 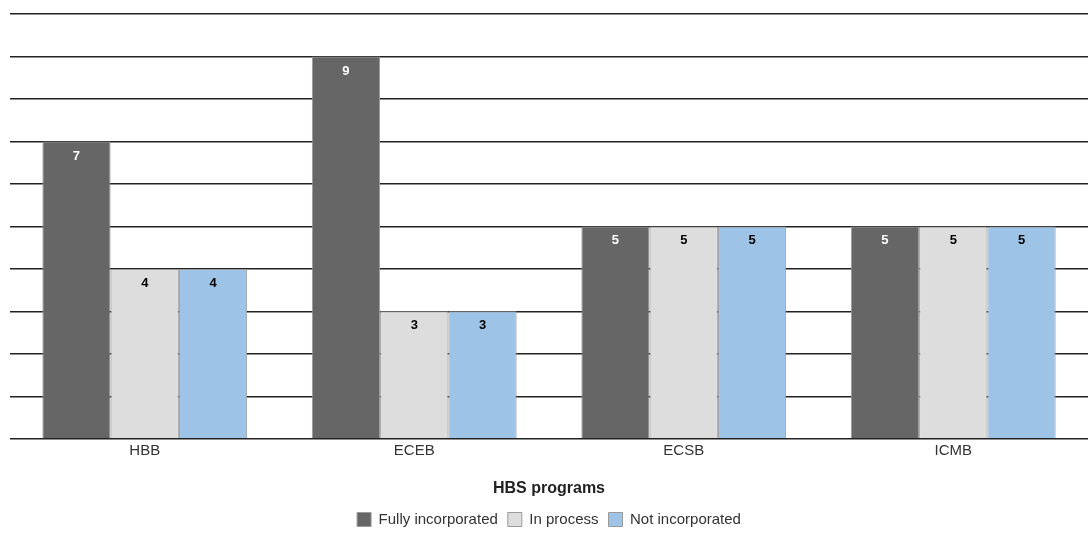 I want to click on data-label: 7, so click(x=76, y=155).